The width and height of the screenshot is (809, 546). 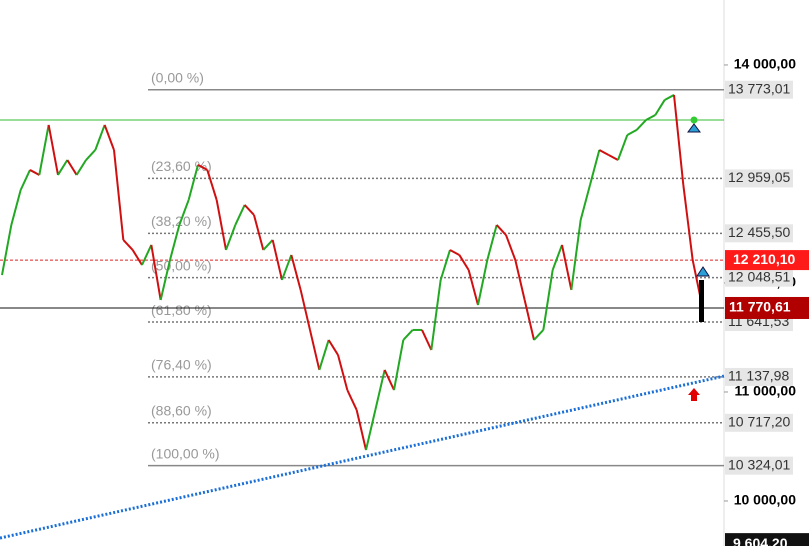 I want to click on fib-label: (76,40 %), so click(x=181, y=365).